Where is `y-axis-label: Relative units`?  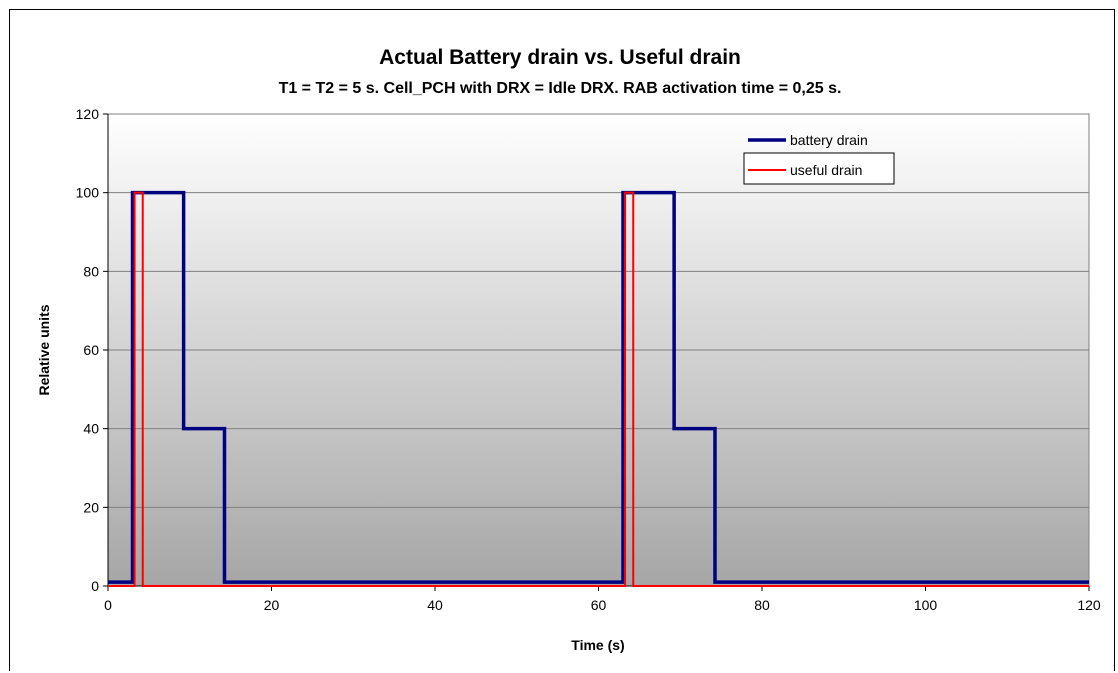 y-axis-label: Relative units is located at coordinates (44, 349).